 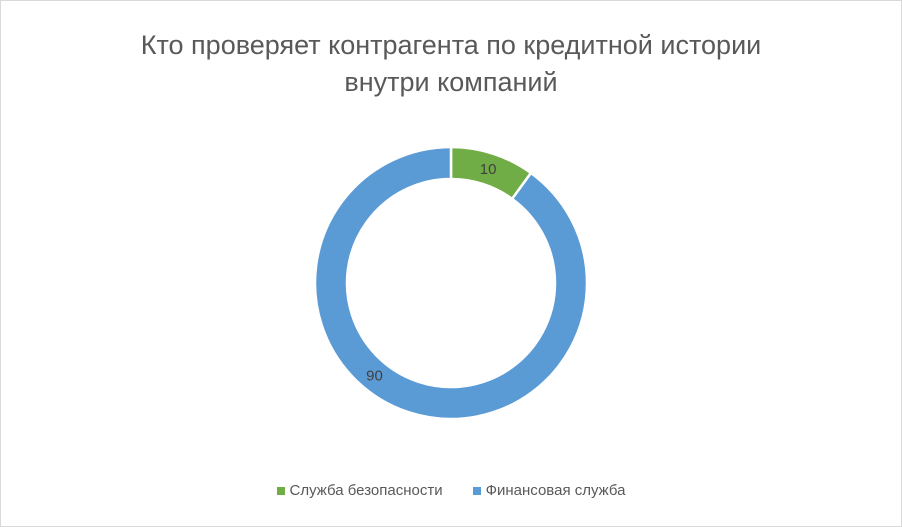 What do you see at coordinates (555, 490) in the screenshot?
I see `legend-label-finance: Финансовая служба` at bounding box center [555, 490].